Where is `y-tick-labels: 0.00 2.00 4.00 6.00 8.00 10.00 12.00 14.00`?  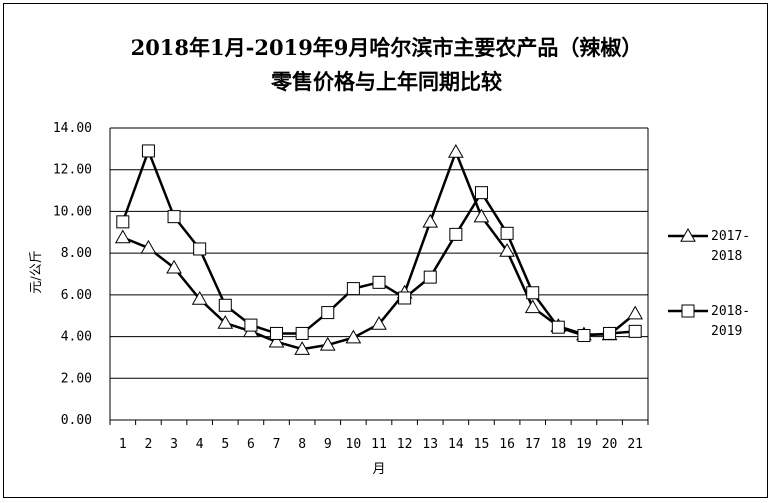
y-tick-labels: 0.00 2.00 4.00 6.00 8.00 10.00 12.00 14.00 is located at coordinates (72, 274).